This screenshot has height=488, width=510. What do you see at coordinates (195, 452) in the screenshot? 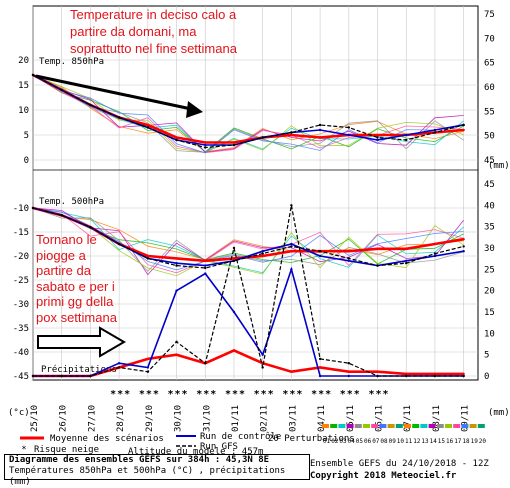
I see `altitude-label: Altitude du modele : 457m` at bounding box center [195, 452].